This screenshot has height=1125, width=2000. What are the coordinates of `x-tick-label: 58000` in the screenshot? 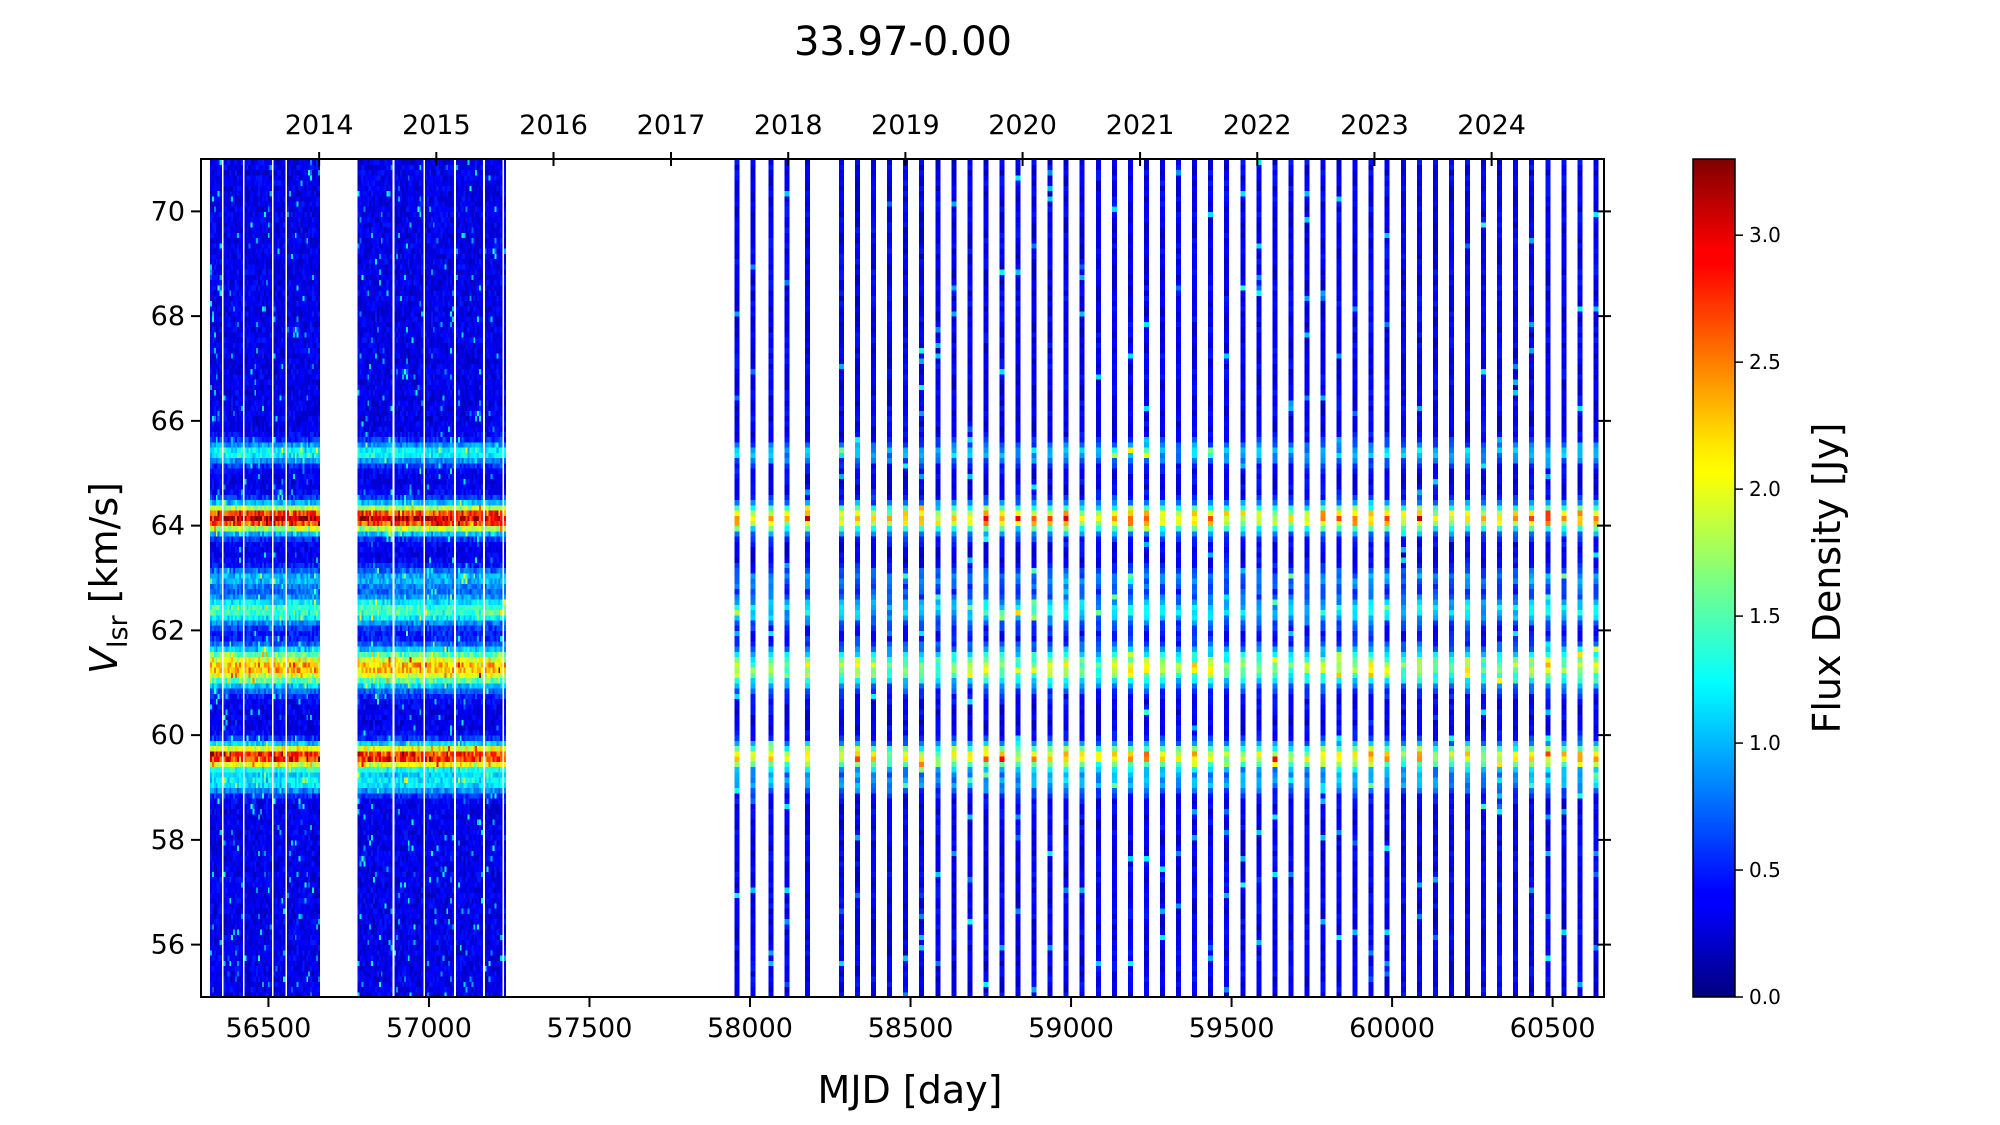 It's located at (750, 1028).